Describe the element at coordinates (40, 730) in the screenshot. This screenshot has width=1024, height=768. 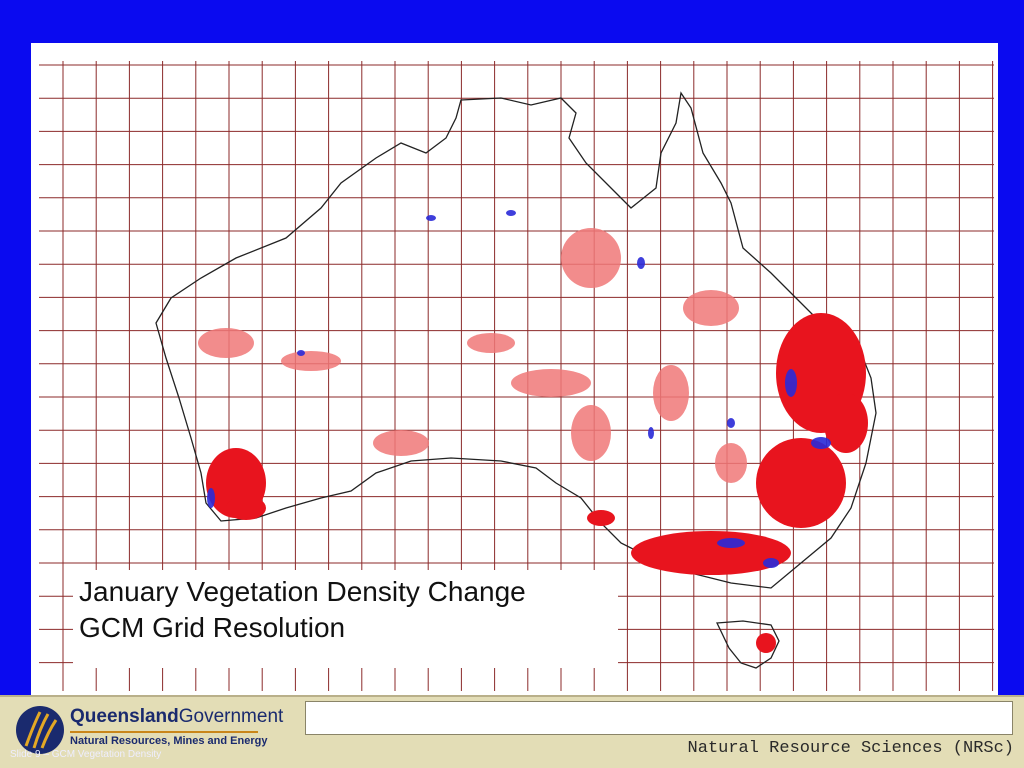
I see `crest-icon` at that location.